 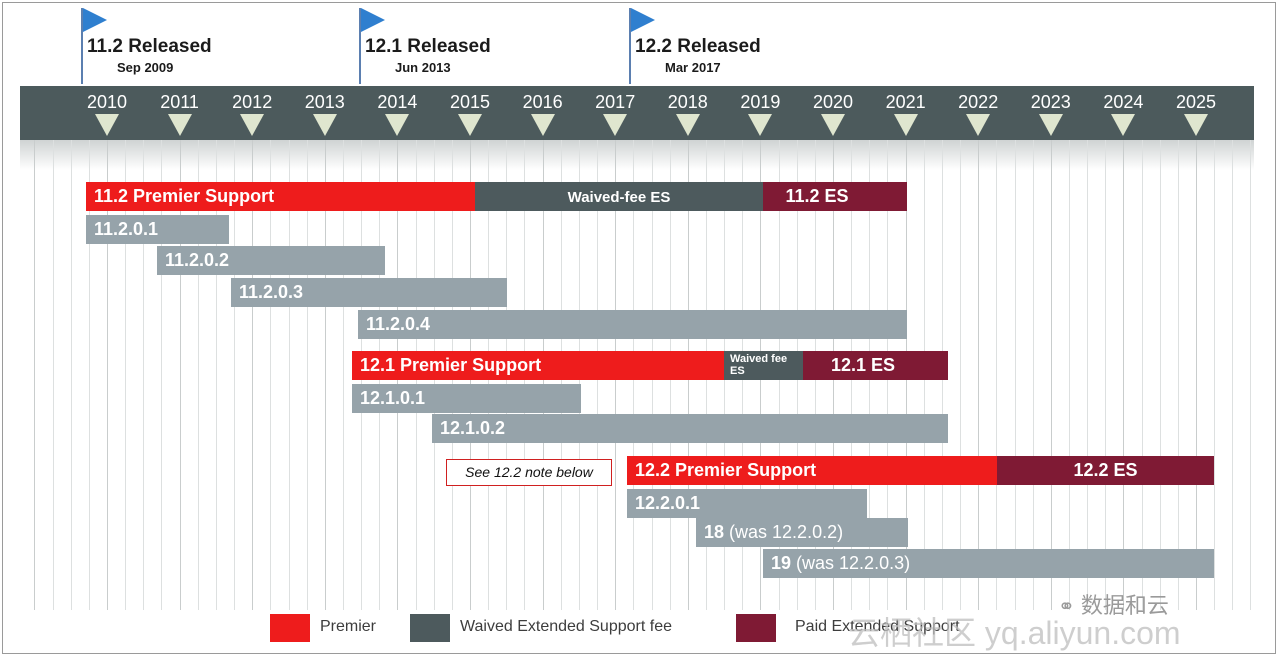 I want to click on year-label-2015: 2015, so click(x=470, y=102).